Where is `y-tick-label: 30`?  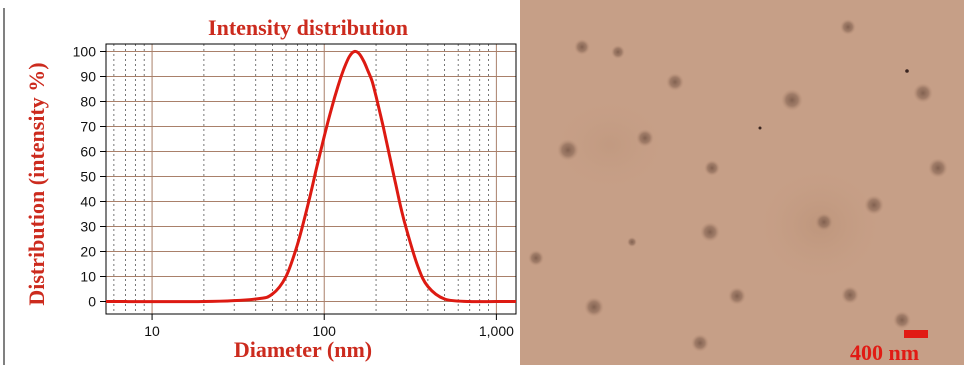 y-tick-label: 30 is located at coordinates (88, 227).